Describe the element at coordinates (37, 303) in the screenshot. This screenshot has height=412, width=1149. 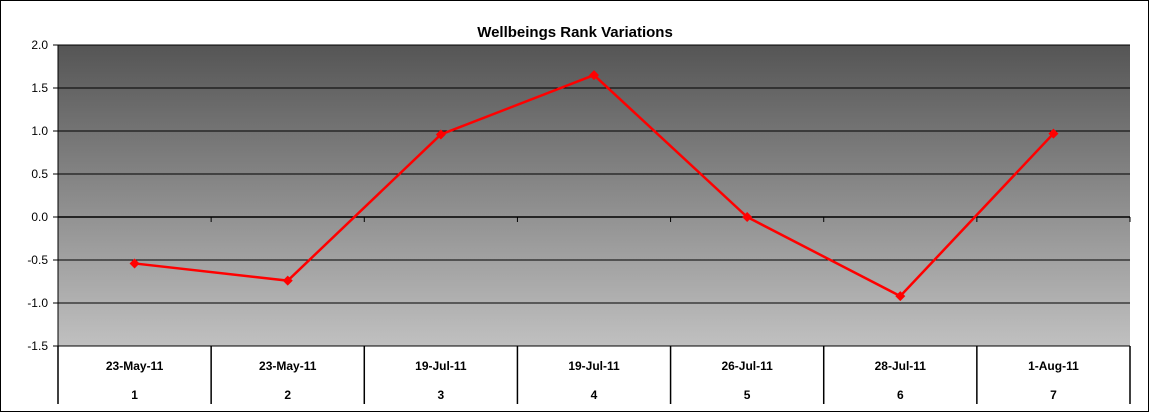
I see `y-tick-label: -1.0` at that location.